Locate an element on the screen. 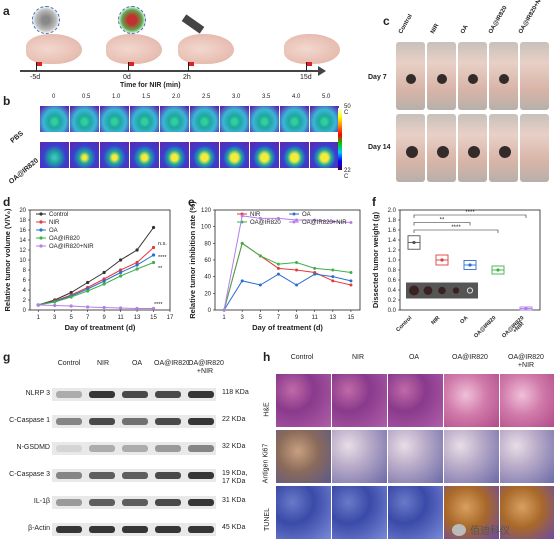 The width and height of the screenshot is (554, 548). x-tick-label: NIR is located at coordinates (435, 320).